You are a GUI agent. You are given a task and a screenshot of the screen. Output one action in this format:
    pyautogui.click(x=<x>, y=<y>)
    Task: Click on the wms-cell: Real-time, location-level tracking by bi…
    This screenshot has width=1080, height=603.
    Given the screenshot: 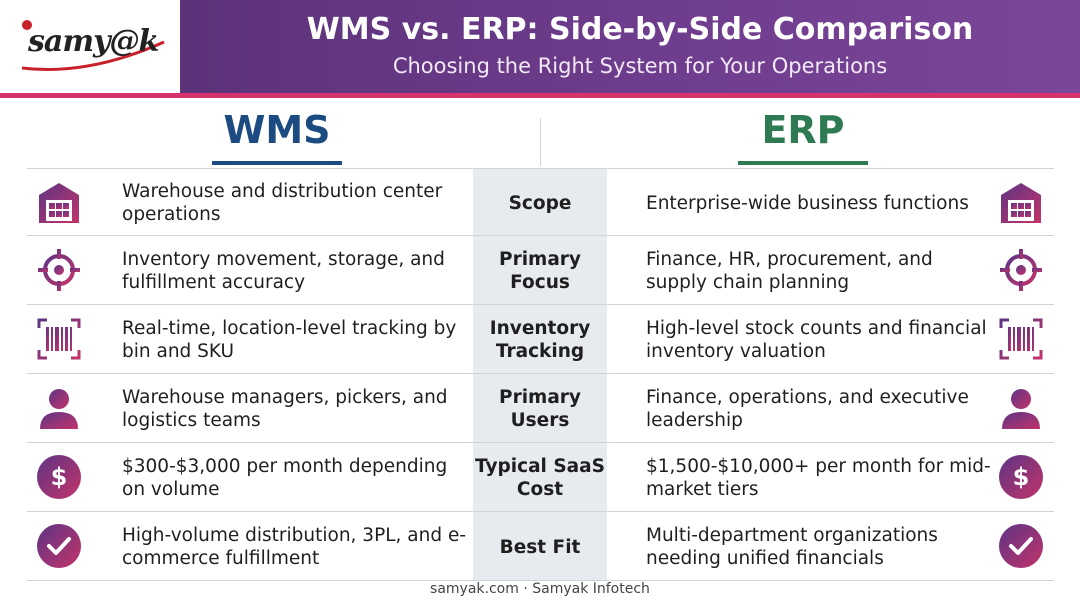 What is the action you would take?
    pyautogui.click(x=289, y=340)
    